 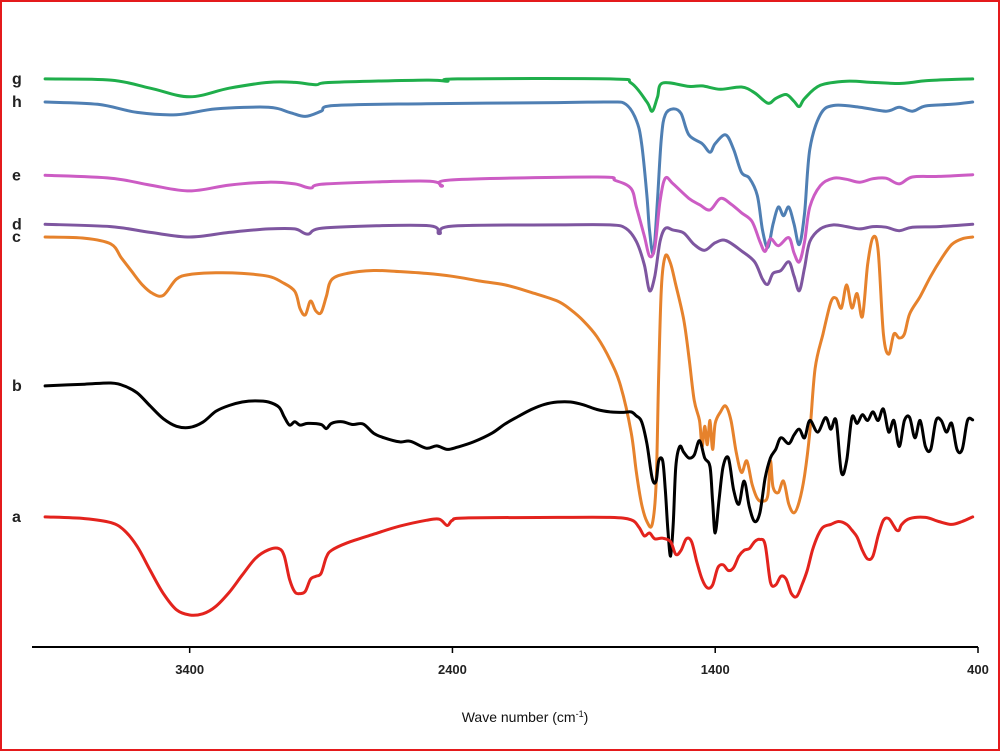 I want to click on series-label-c: c, so click(x=16, y=237).